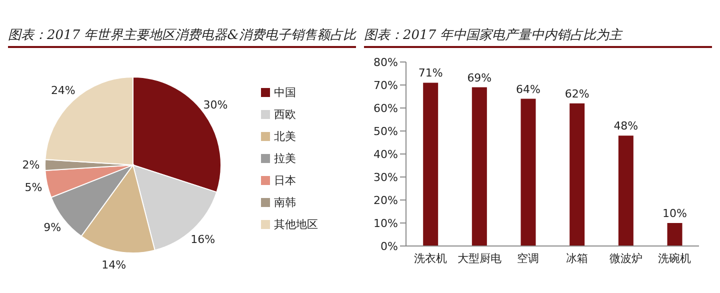  I want to click on legend-label: 南韩, so click(285, 202).